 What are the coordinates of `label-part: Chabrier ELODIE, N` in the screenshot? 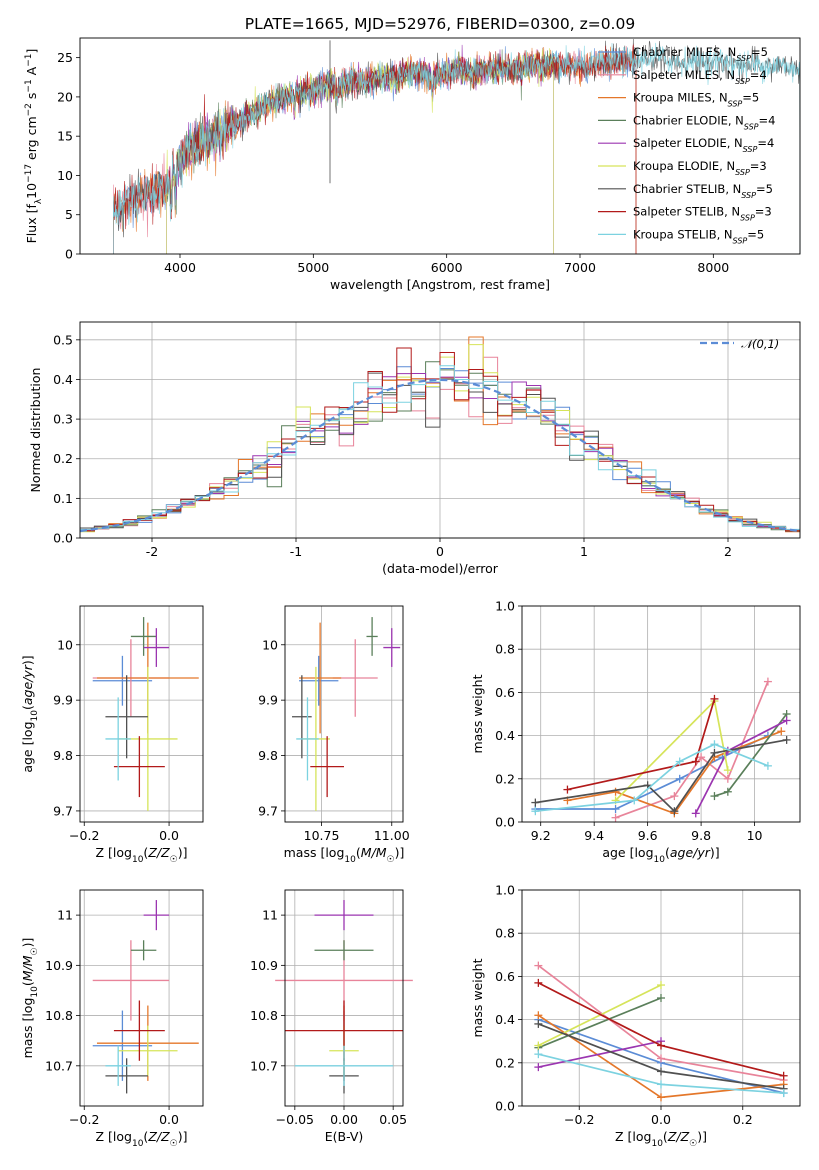 It's located at (688, 120).